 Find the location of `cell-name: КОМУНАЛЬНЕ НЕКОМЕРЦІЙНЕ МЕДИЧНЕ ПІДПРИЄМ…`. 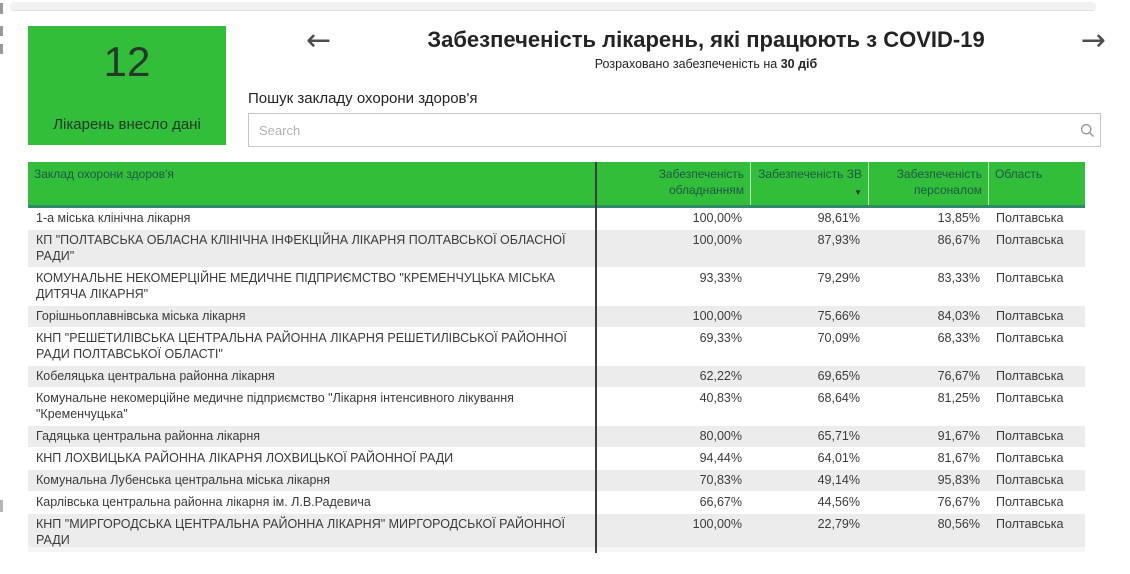

cell-name: КОМУНАЛЬНЕ НЕКОМЕРЦІЙНЕ МЕДИЧНЕ ПІДПРИЄМ… is located at coordinates (296, 286).